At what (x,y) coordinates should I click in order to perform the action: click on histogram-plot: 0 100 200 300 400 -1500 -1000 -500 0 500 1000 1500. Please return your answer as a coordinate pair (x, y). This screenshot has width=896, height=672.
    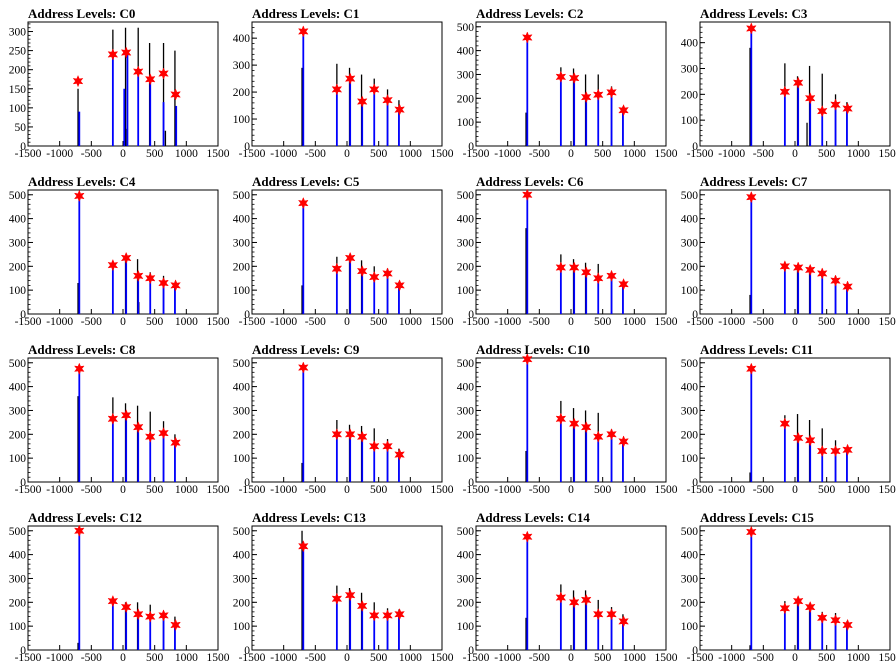
    Looking at the image, I should click on (343, 90).